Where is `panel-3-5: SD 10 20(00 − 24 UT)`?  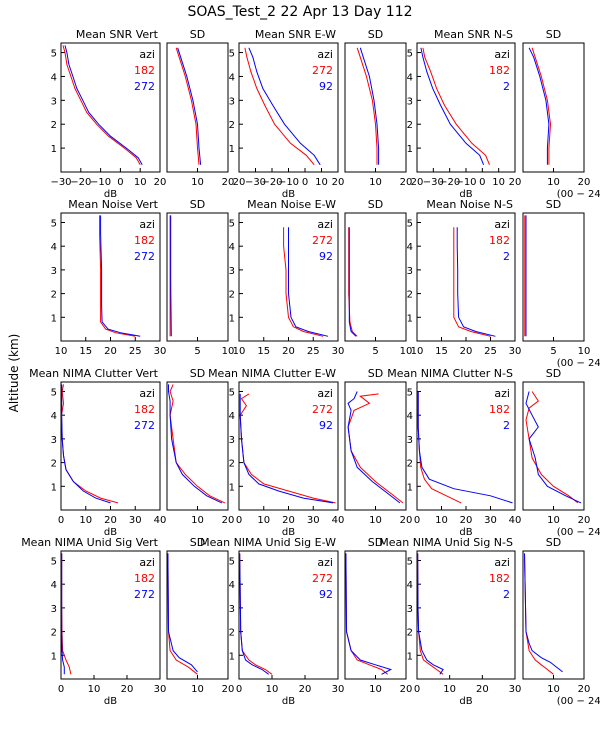 panel-3-5: SD 10 20(00 − 24 UT) is located at coordinates (561, 621).